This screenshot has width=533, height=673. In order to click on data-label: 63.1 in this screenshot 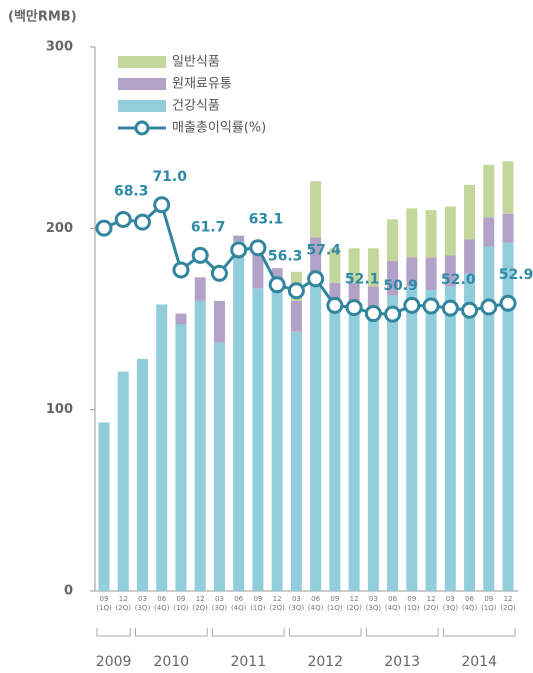, I will do `click(266, 220)`.